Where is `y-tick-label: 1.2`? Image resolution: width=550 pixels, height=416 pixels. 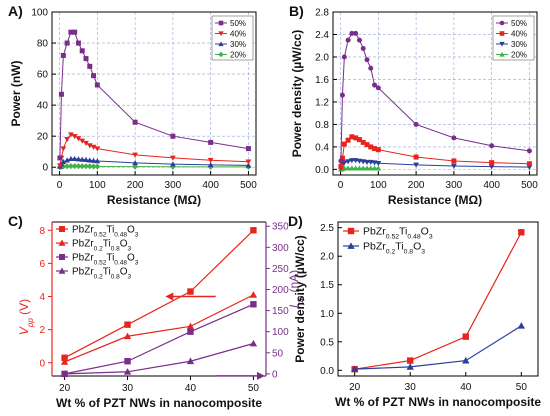 y-tick-label: 1.2 is located at coordinates (322, 102).